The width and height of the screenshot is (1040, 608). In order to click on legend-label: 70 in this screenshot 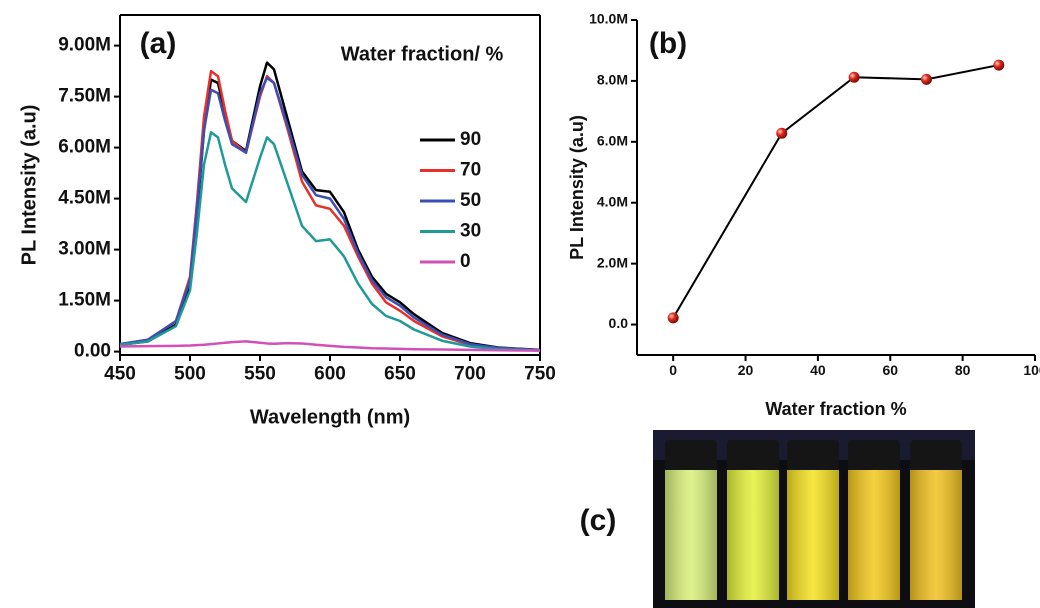, I will do `click(470, 170)`.